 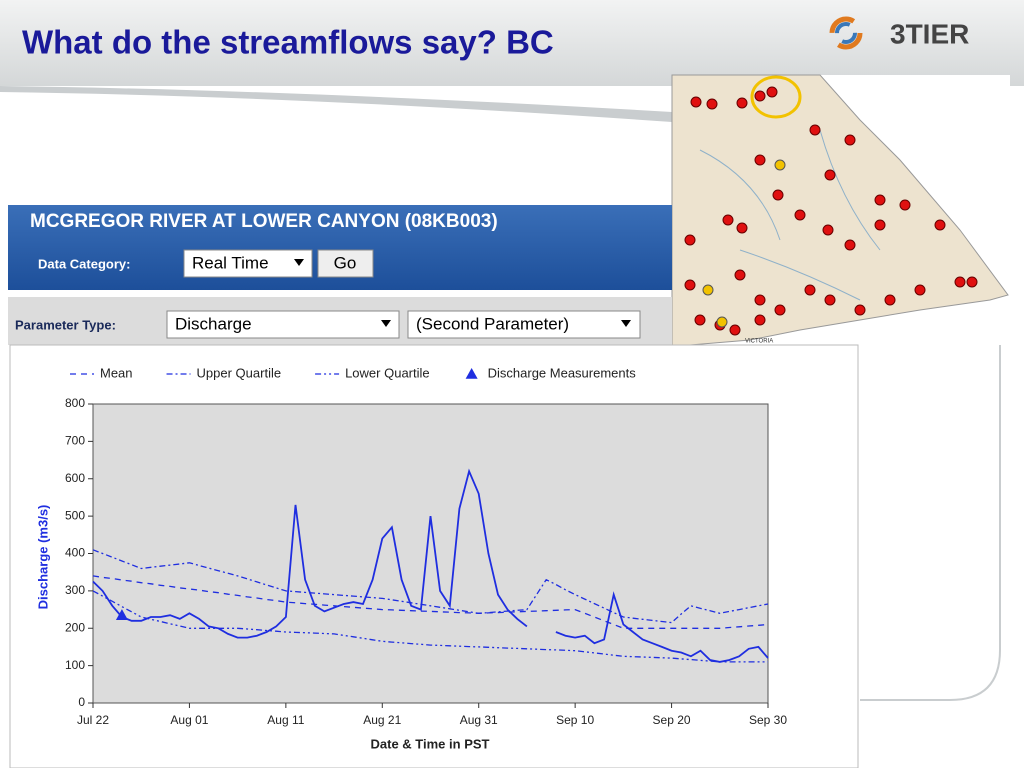 I want to click on go-label: Go, so click(x=345, y=262).